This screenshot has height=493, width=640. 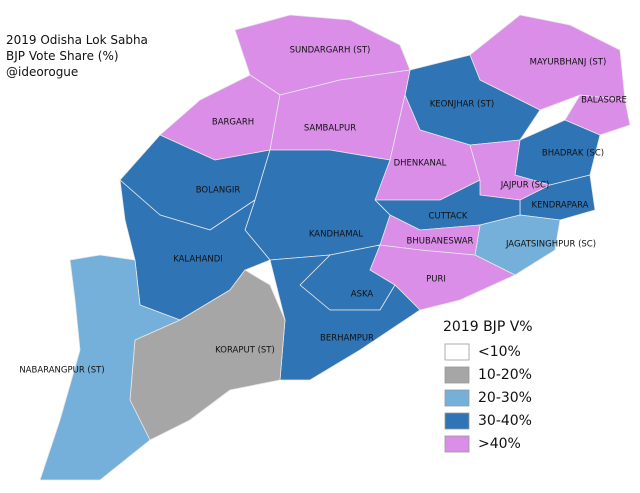 What do you see at coordinates (505, 421) in the screenshot?
I see `legend-label: 30-40%` at bounding box center [505, 421].